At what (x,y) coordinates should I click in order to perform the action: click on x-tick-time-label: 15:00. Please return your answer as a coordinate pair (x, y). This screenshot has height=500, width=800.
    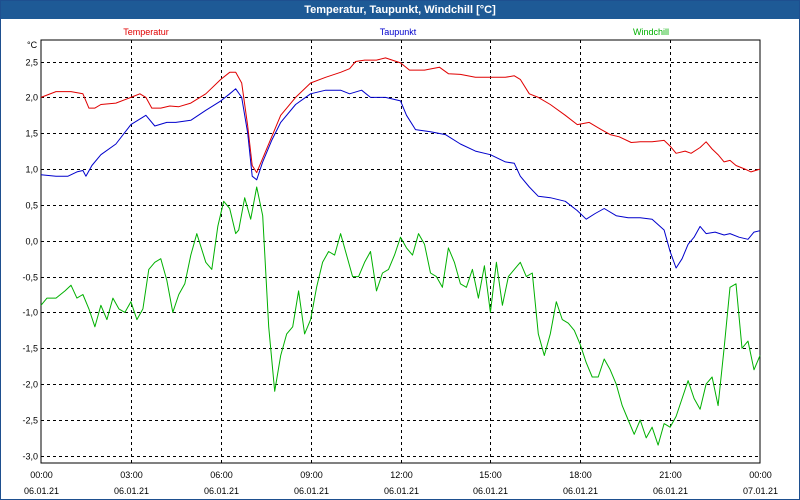
    Looking at the image, I should click on (490, 475).